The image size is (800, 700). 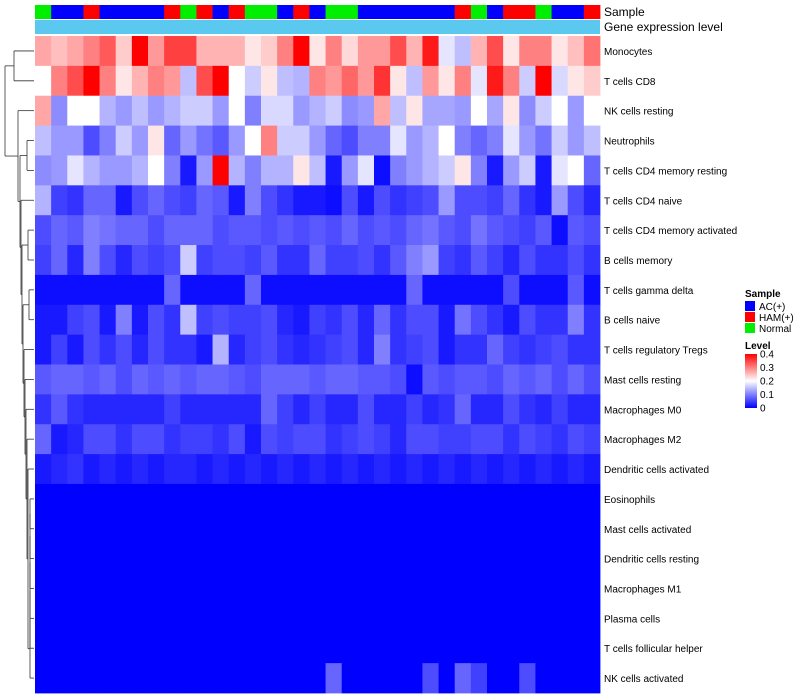 I want to click on row-label: Dendritic cells resting, so click(x=651, y=560).